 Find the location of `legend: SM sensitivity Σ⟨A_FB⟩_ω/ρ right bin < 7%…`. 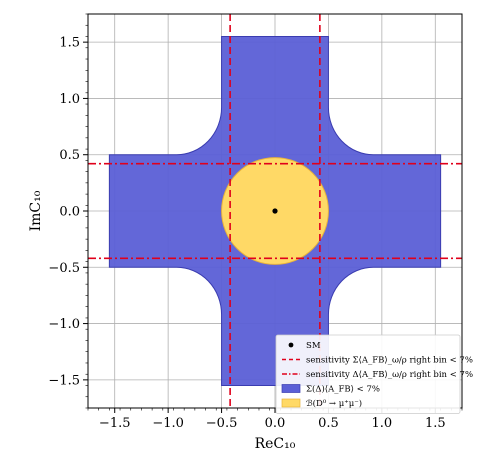

legend: SM sensitivity Σ⟨A_FB⟩_ω/ρ right bin < 7%… is located at coordinates (374, 374).